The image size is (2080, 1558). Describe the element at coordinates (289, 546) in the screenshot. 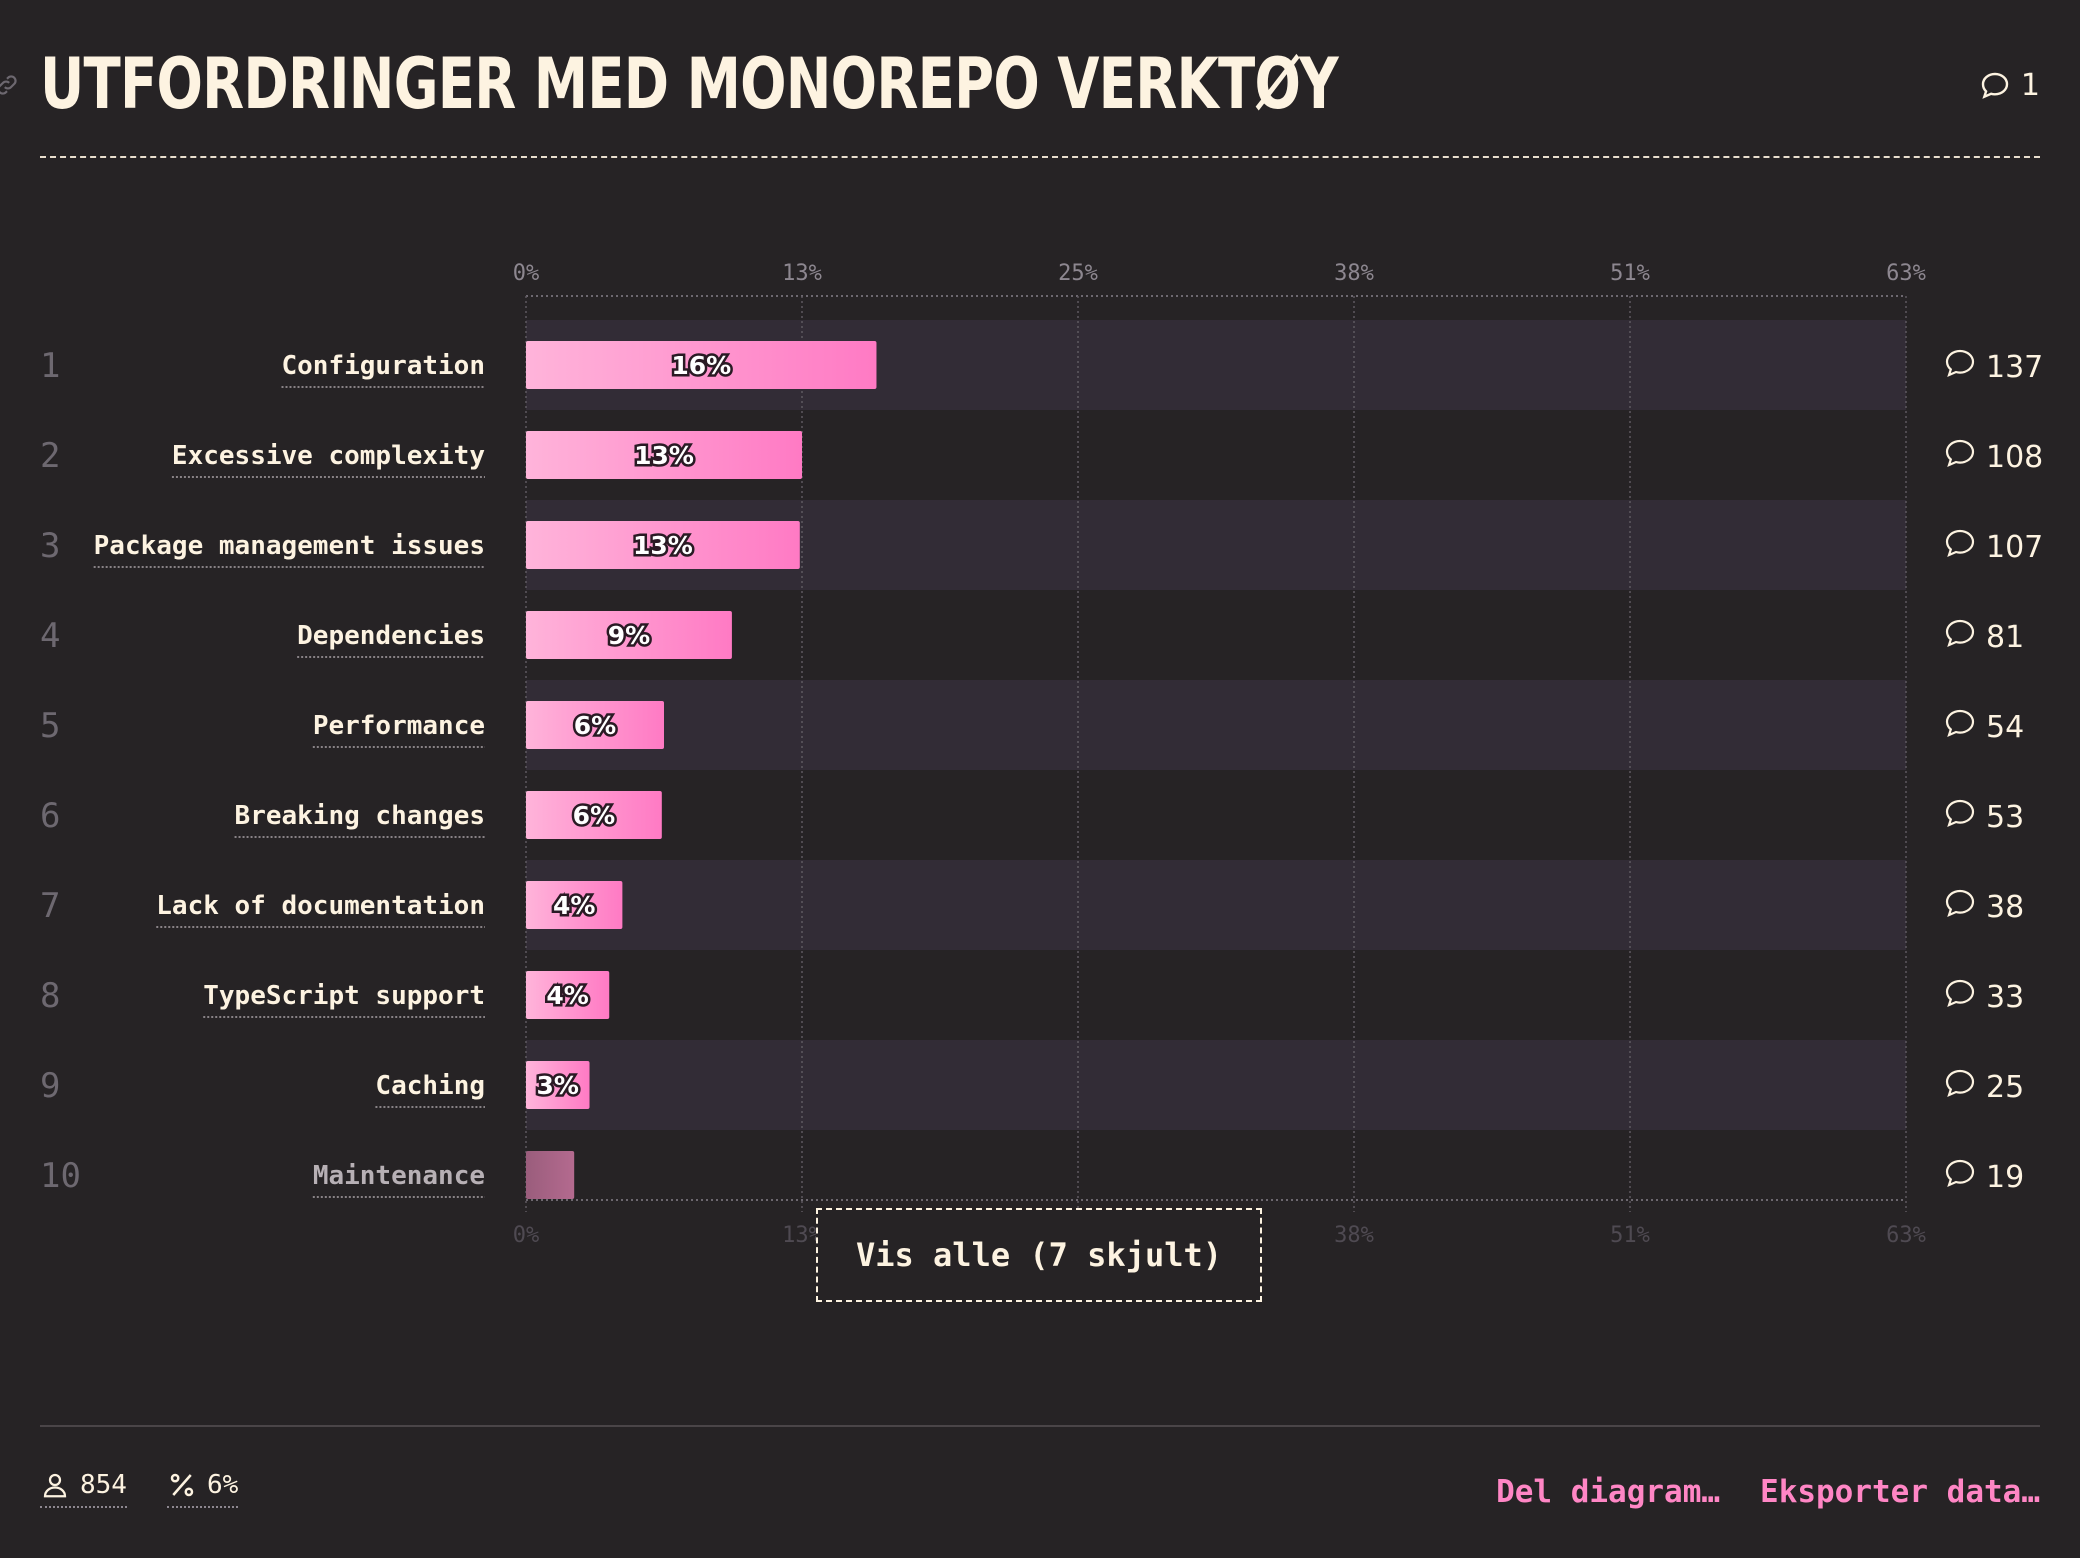

I see `category-label: Package management issues` at that location.